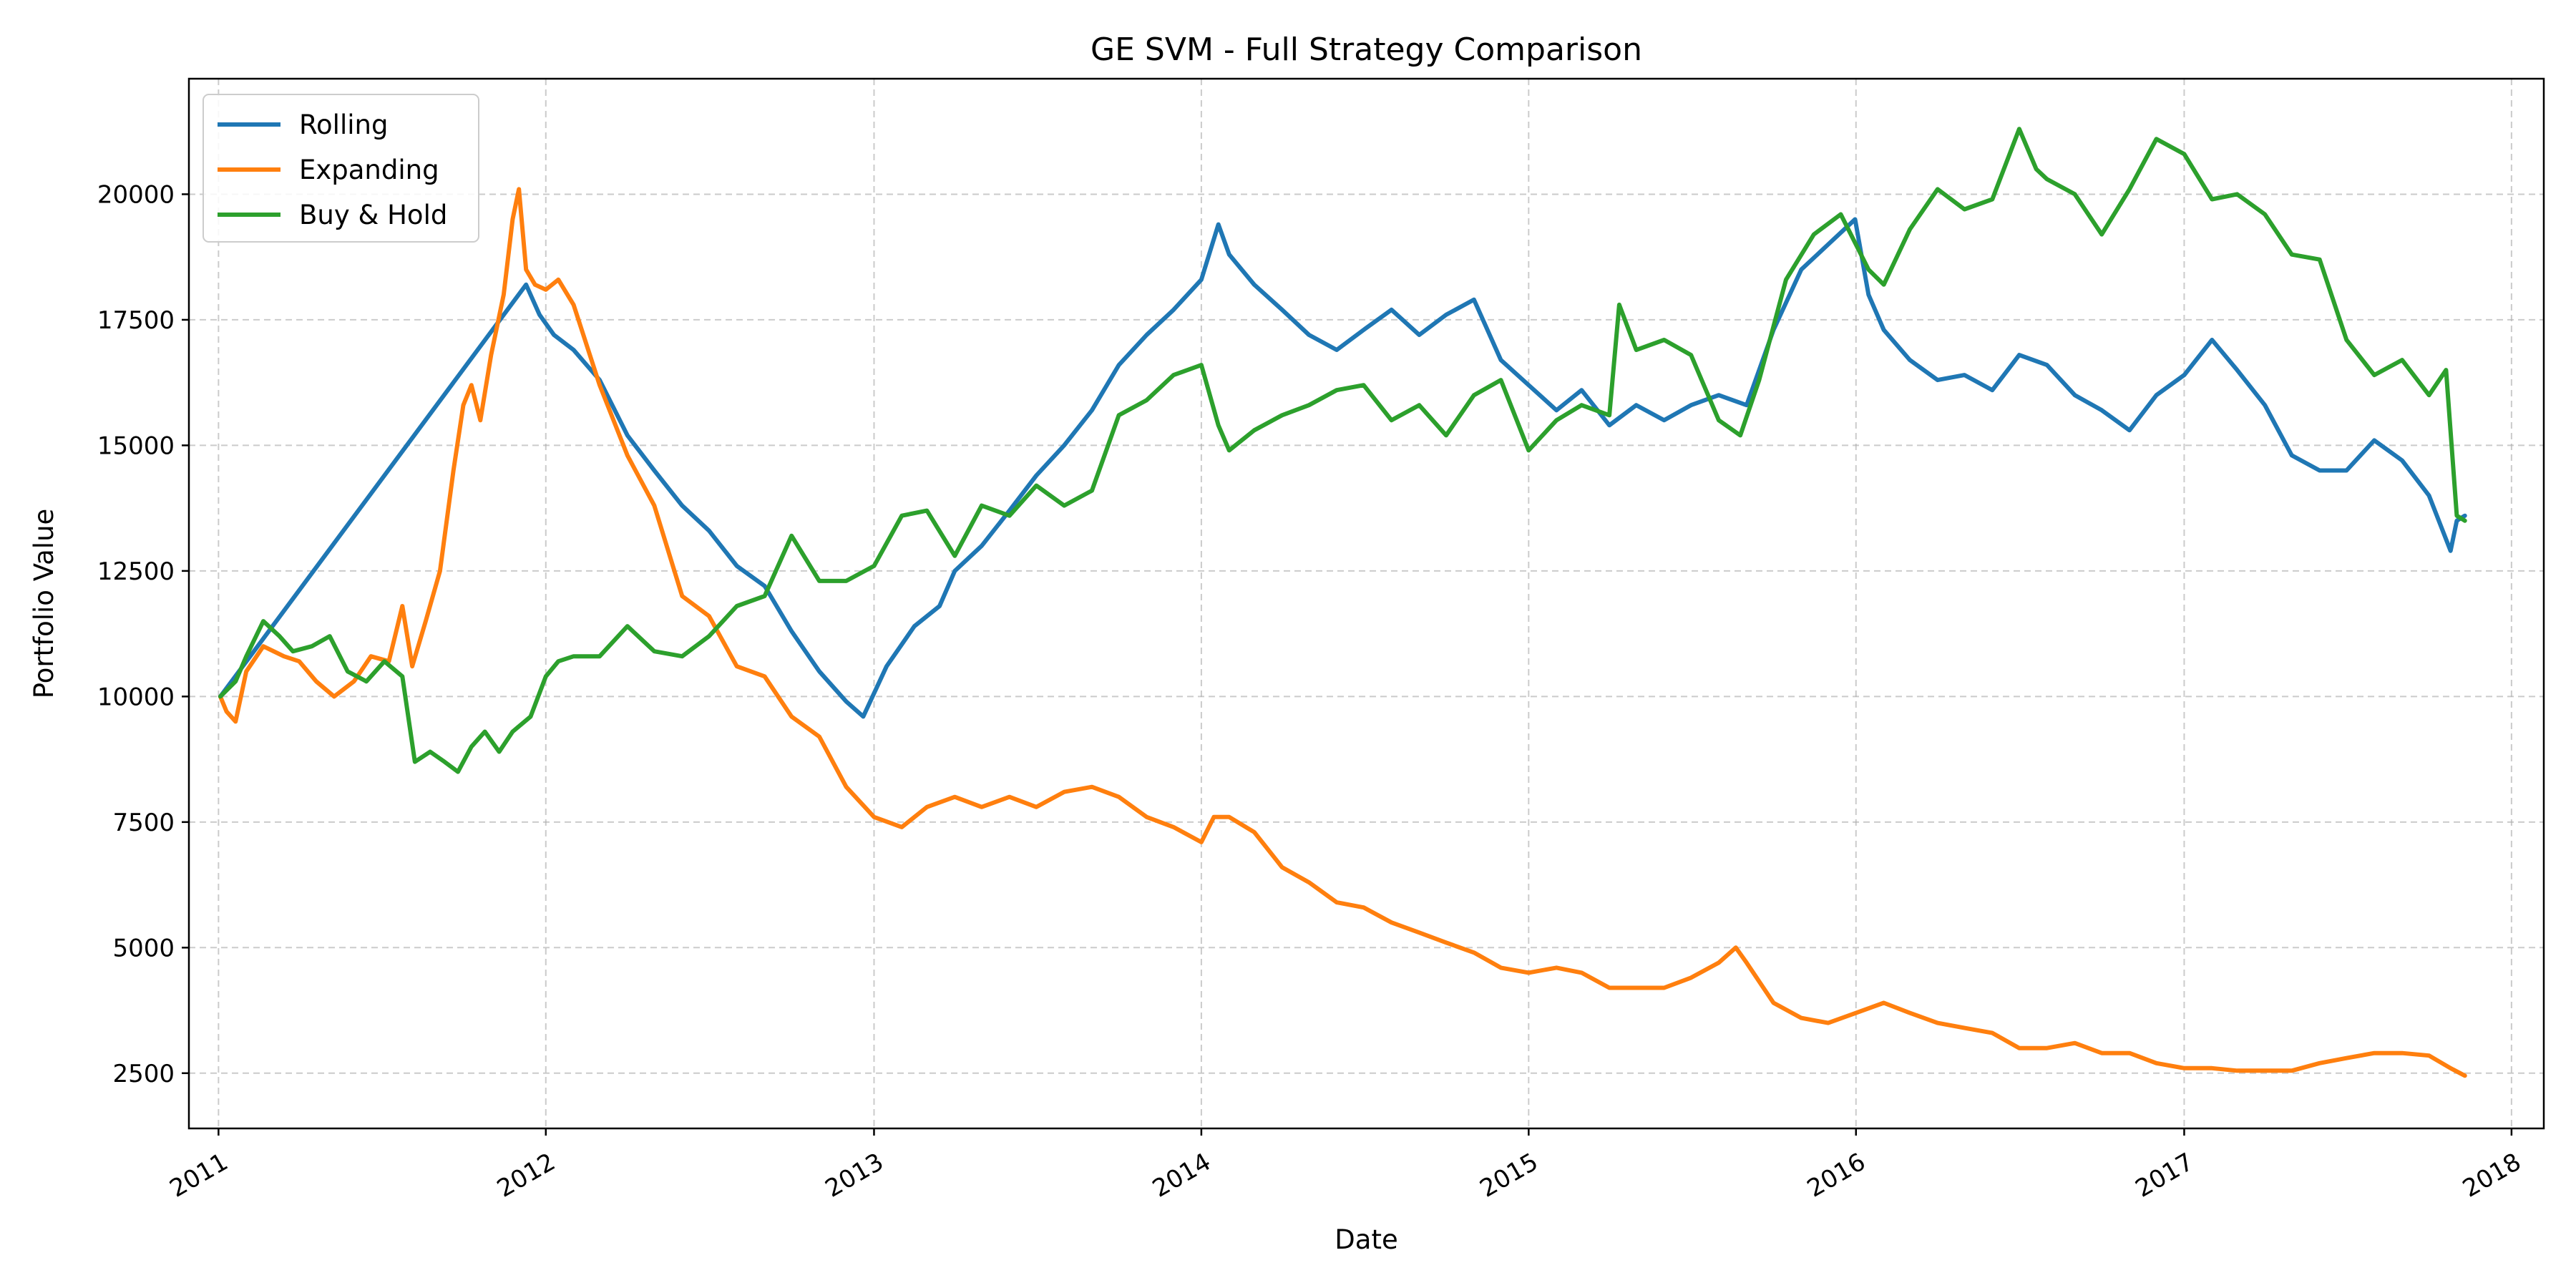 The width and height of the screenshot is (2576, 1288). What do you see at coordinates (143, 1074) in the screenshot?
I see `y-tick-label: 2500` at bounding box center [143, 1074].